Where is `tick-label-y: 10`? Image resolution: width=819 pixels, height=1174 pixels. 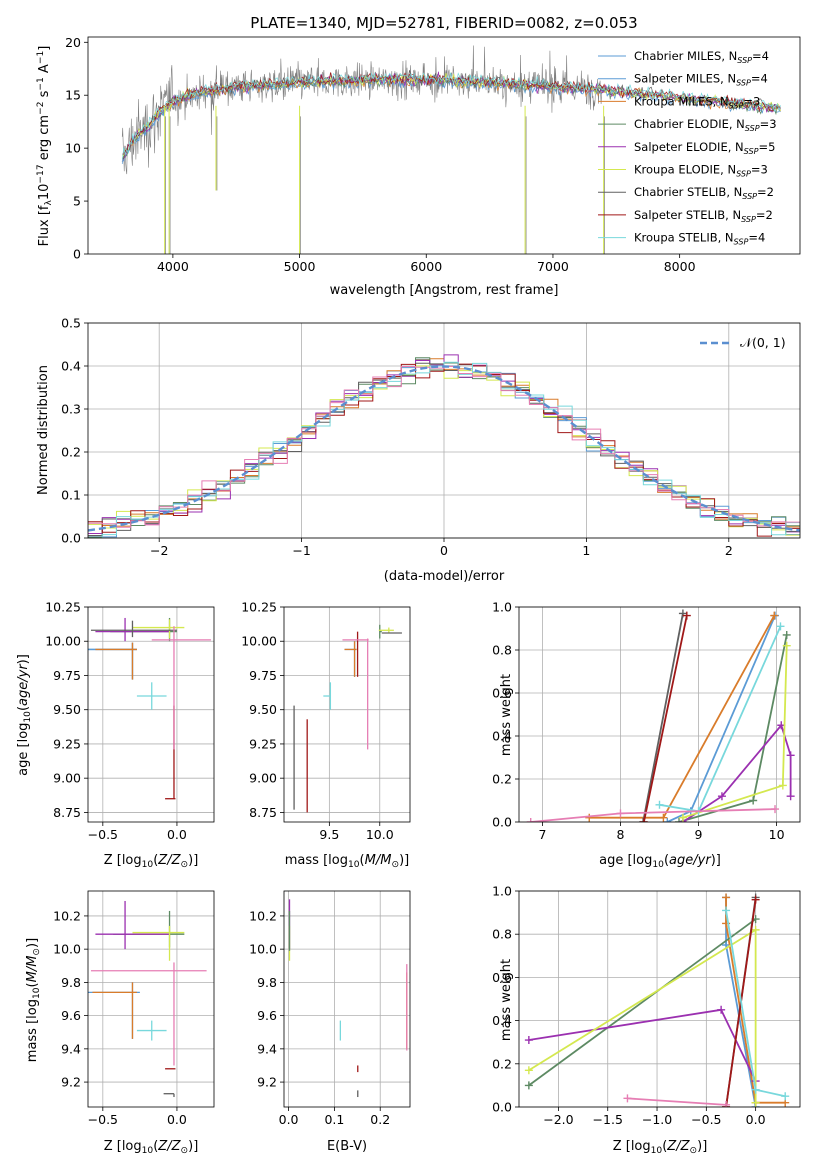
tick-label-y: 10 is located at coordinates (73, 148).